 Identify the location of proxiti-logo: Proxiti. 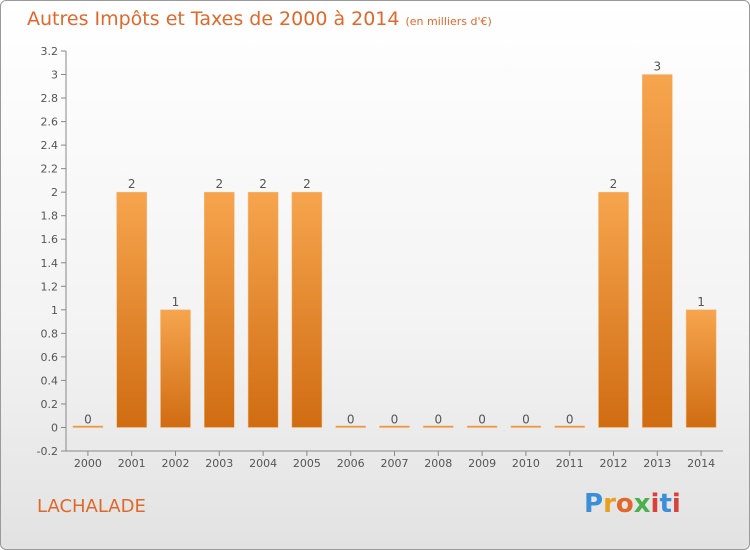
(632, 504).